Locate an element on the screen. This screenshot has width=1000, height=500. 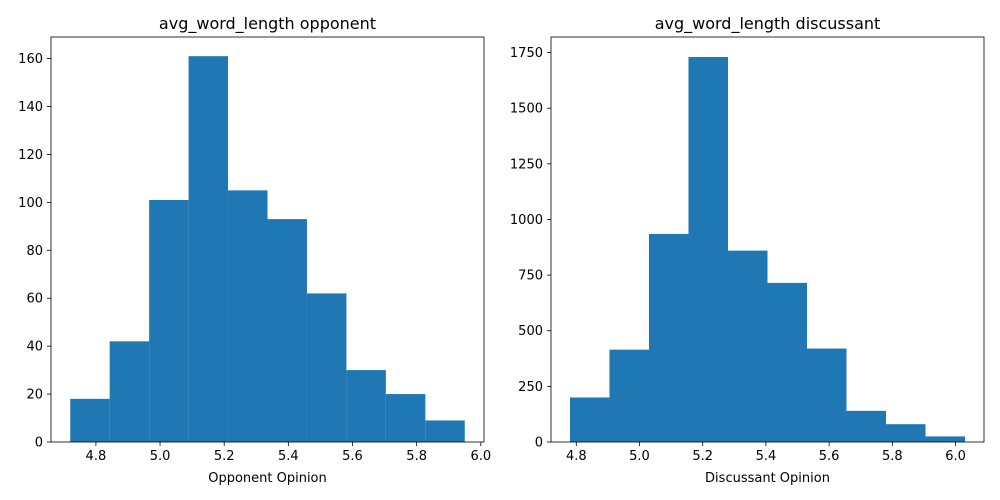
y-tick-label: 1000 is located at coordinates (526, 220).